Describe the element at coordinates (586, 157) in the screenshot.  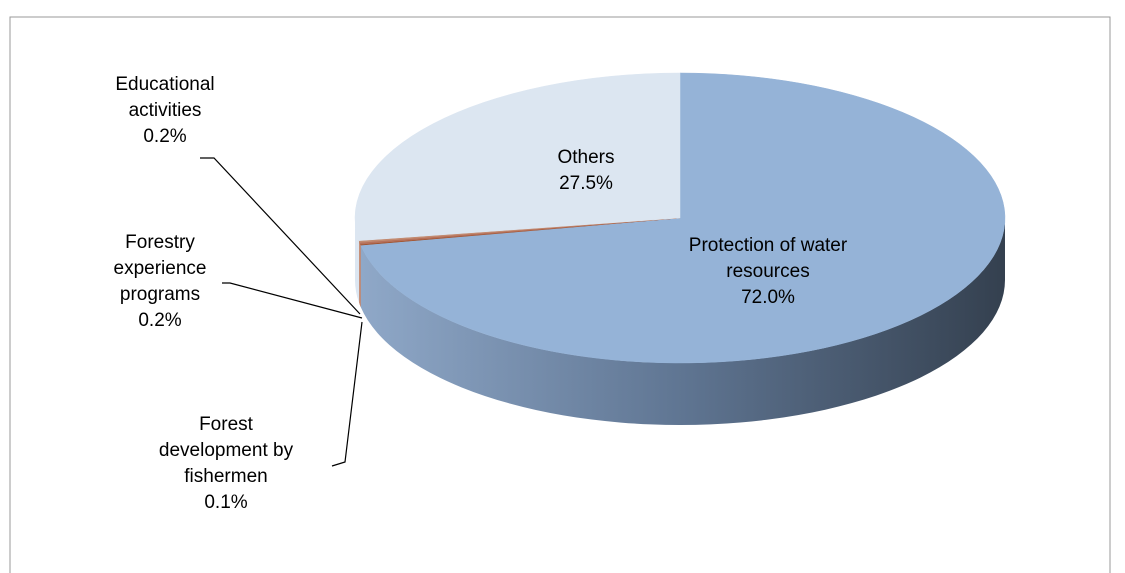
I see `slice-label: Others` at that location.